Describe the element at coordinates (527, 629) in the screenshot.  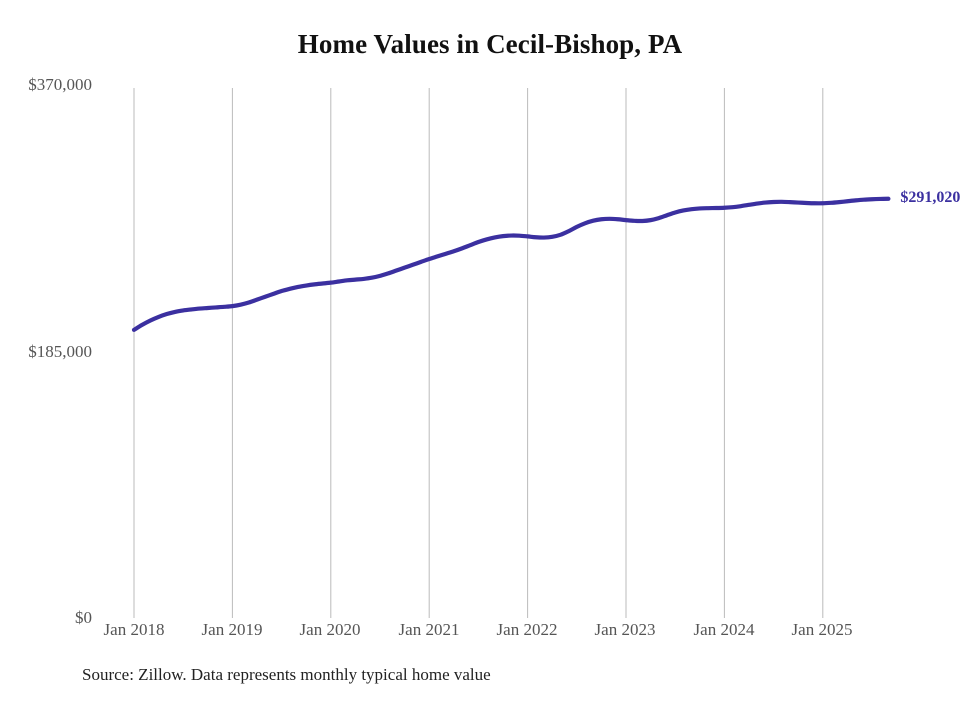
I see `x-axis-tick-label: Jan 2022` at that location.